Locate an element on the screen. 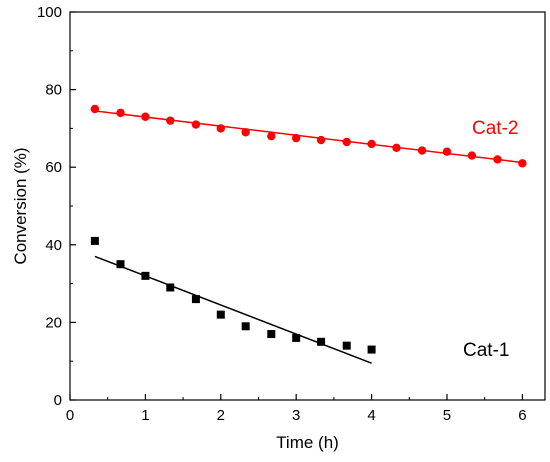  series-label-cat-2: Cat-2 is located at coordinates (495, 128).